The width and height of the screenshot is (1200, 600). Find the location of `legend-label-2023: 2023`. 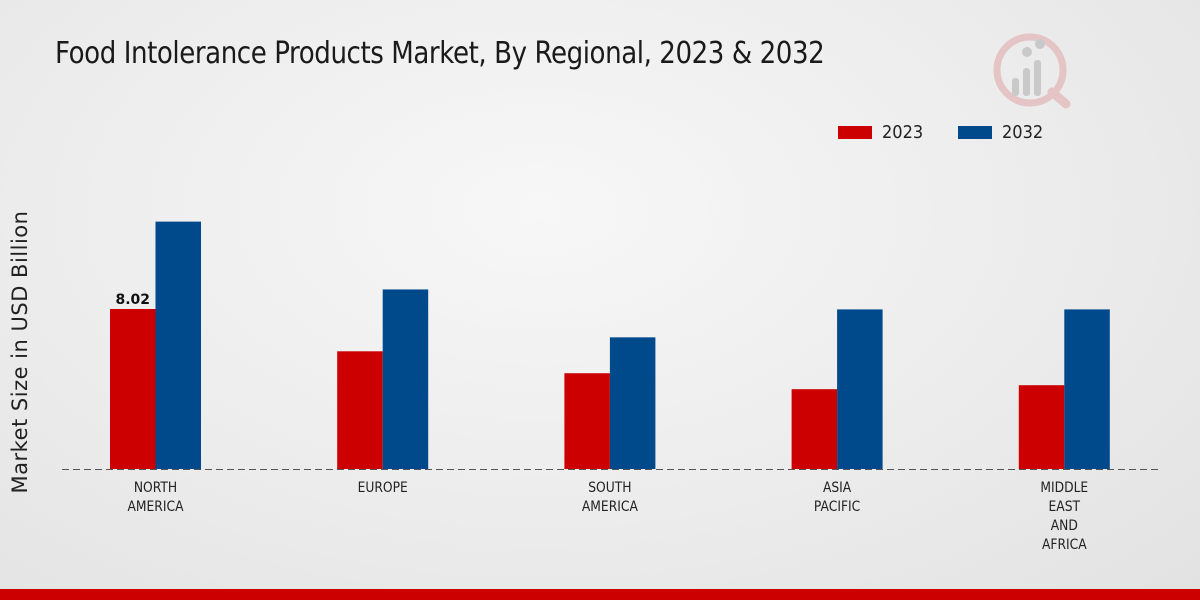

legend-label-2023: 2023 is located at coordinates (903, 132).